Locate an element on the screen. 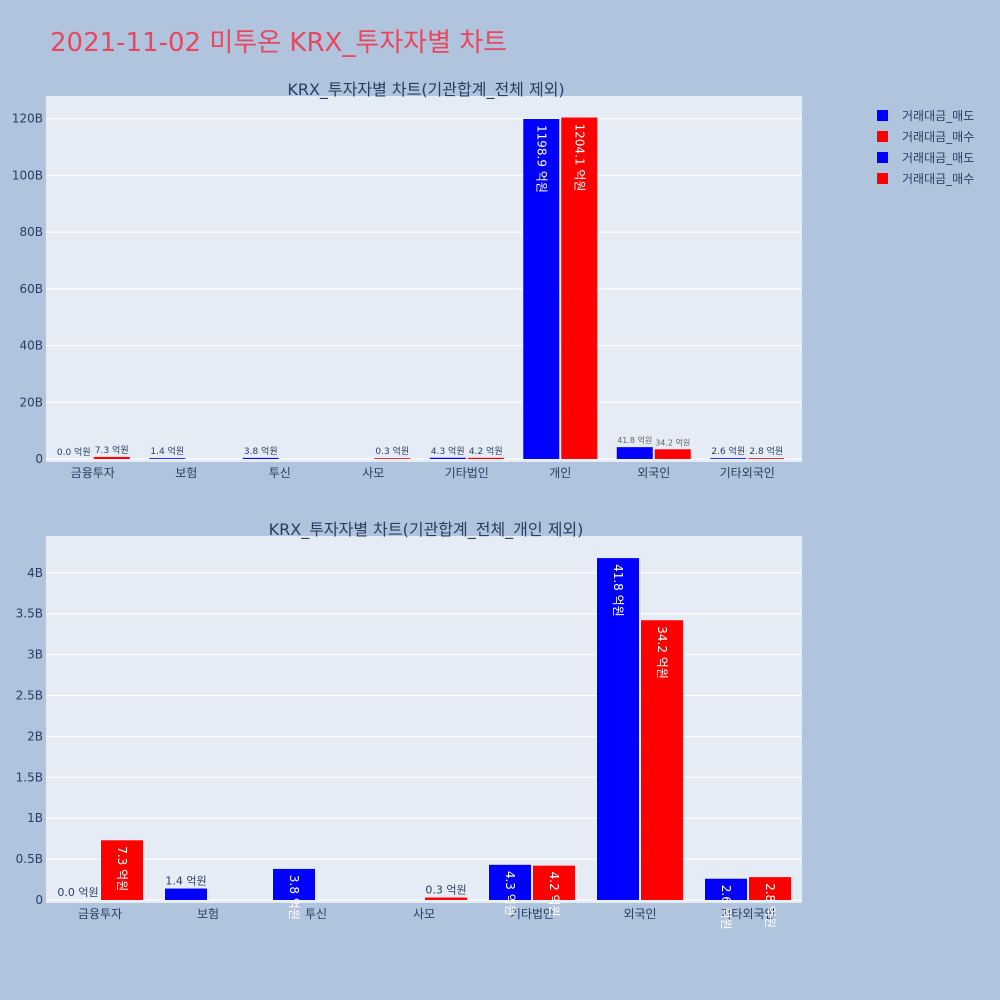  y-tick-label: 3B is located at coordinates (35, 655).